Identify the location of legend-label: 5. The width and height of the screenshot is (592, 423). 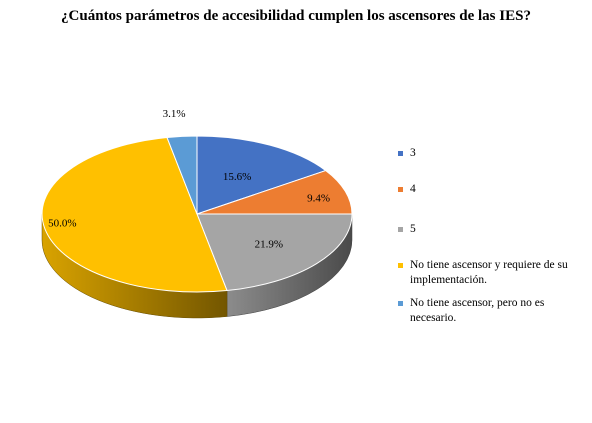
(413, 229).